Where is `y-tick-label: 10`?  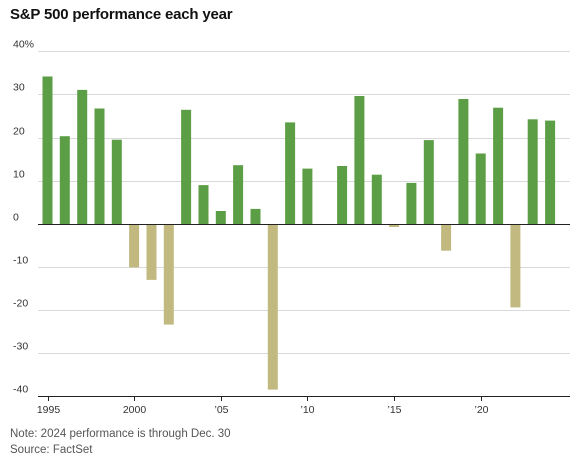 y-tick-label: 10 is located at coordinates (19, 175).